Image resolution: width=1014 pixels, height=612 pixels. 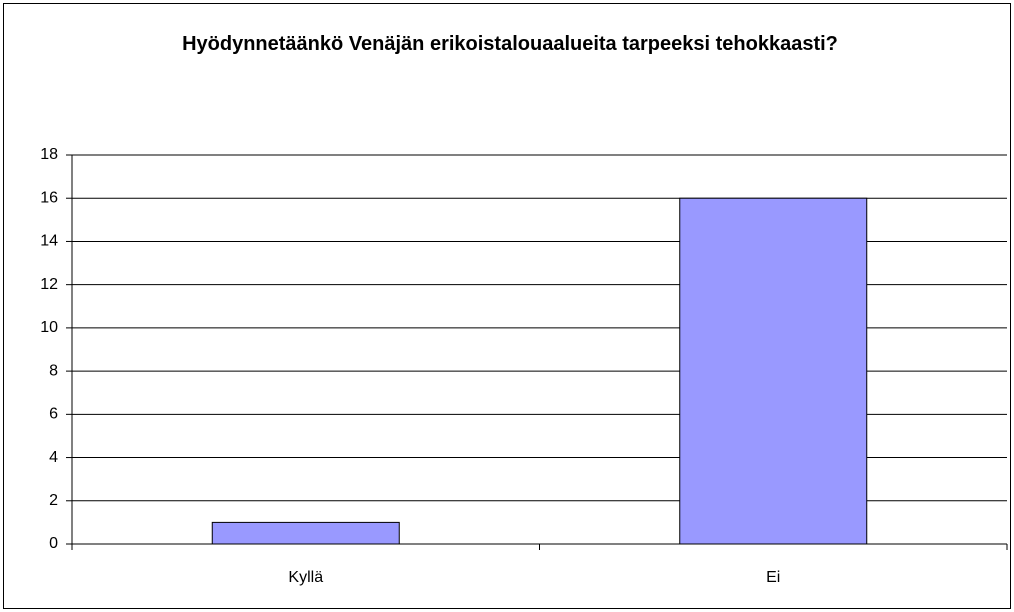 What do you see at coordinates (53, 500) in the screenshot?
I see `y-tick-label: 2` at bounding box center [53, 500].